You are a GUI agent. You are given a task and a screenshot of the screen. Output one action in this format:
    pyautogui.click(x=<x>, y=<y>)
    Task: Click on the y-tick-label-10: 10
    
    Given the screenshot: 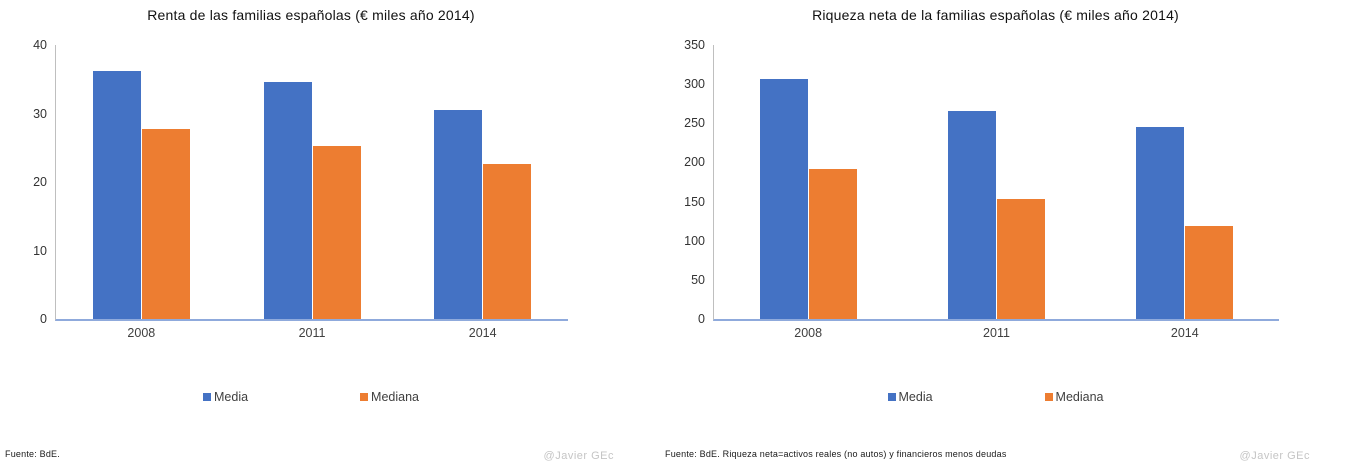 What is the action you would take?
    pyautogui.click(x=40, y=250)
    